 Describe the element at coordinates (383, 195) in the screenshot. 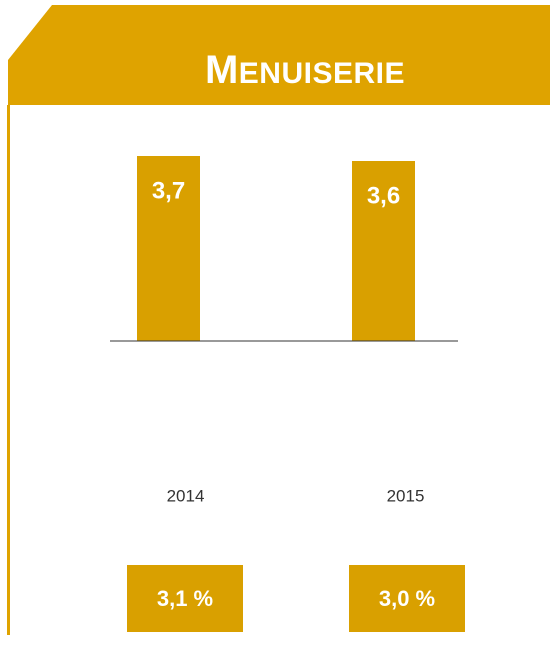

I see `value-label: 3,6` at that location.